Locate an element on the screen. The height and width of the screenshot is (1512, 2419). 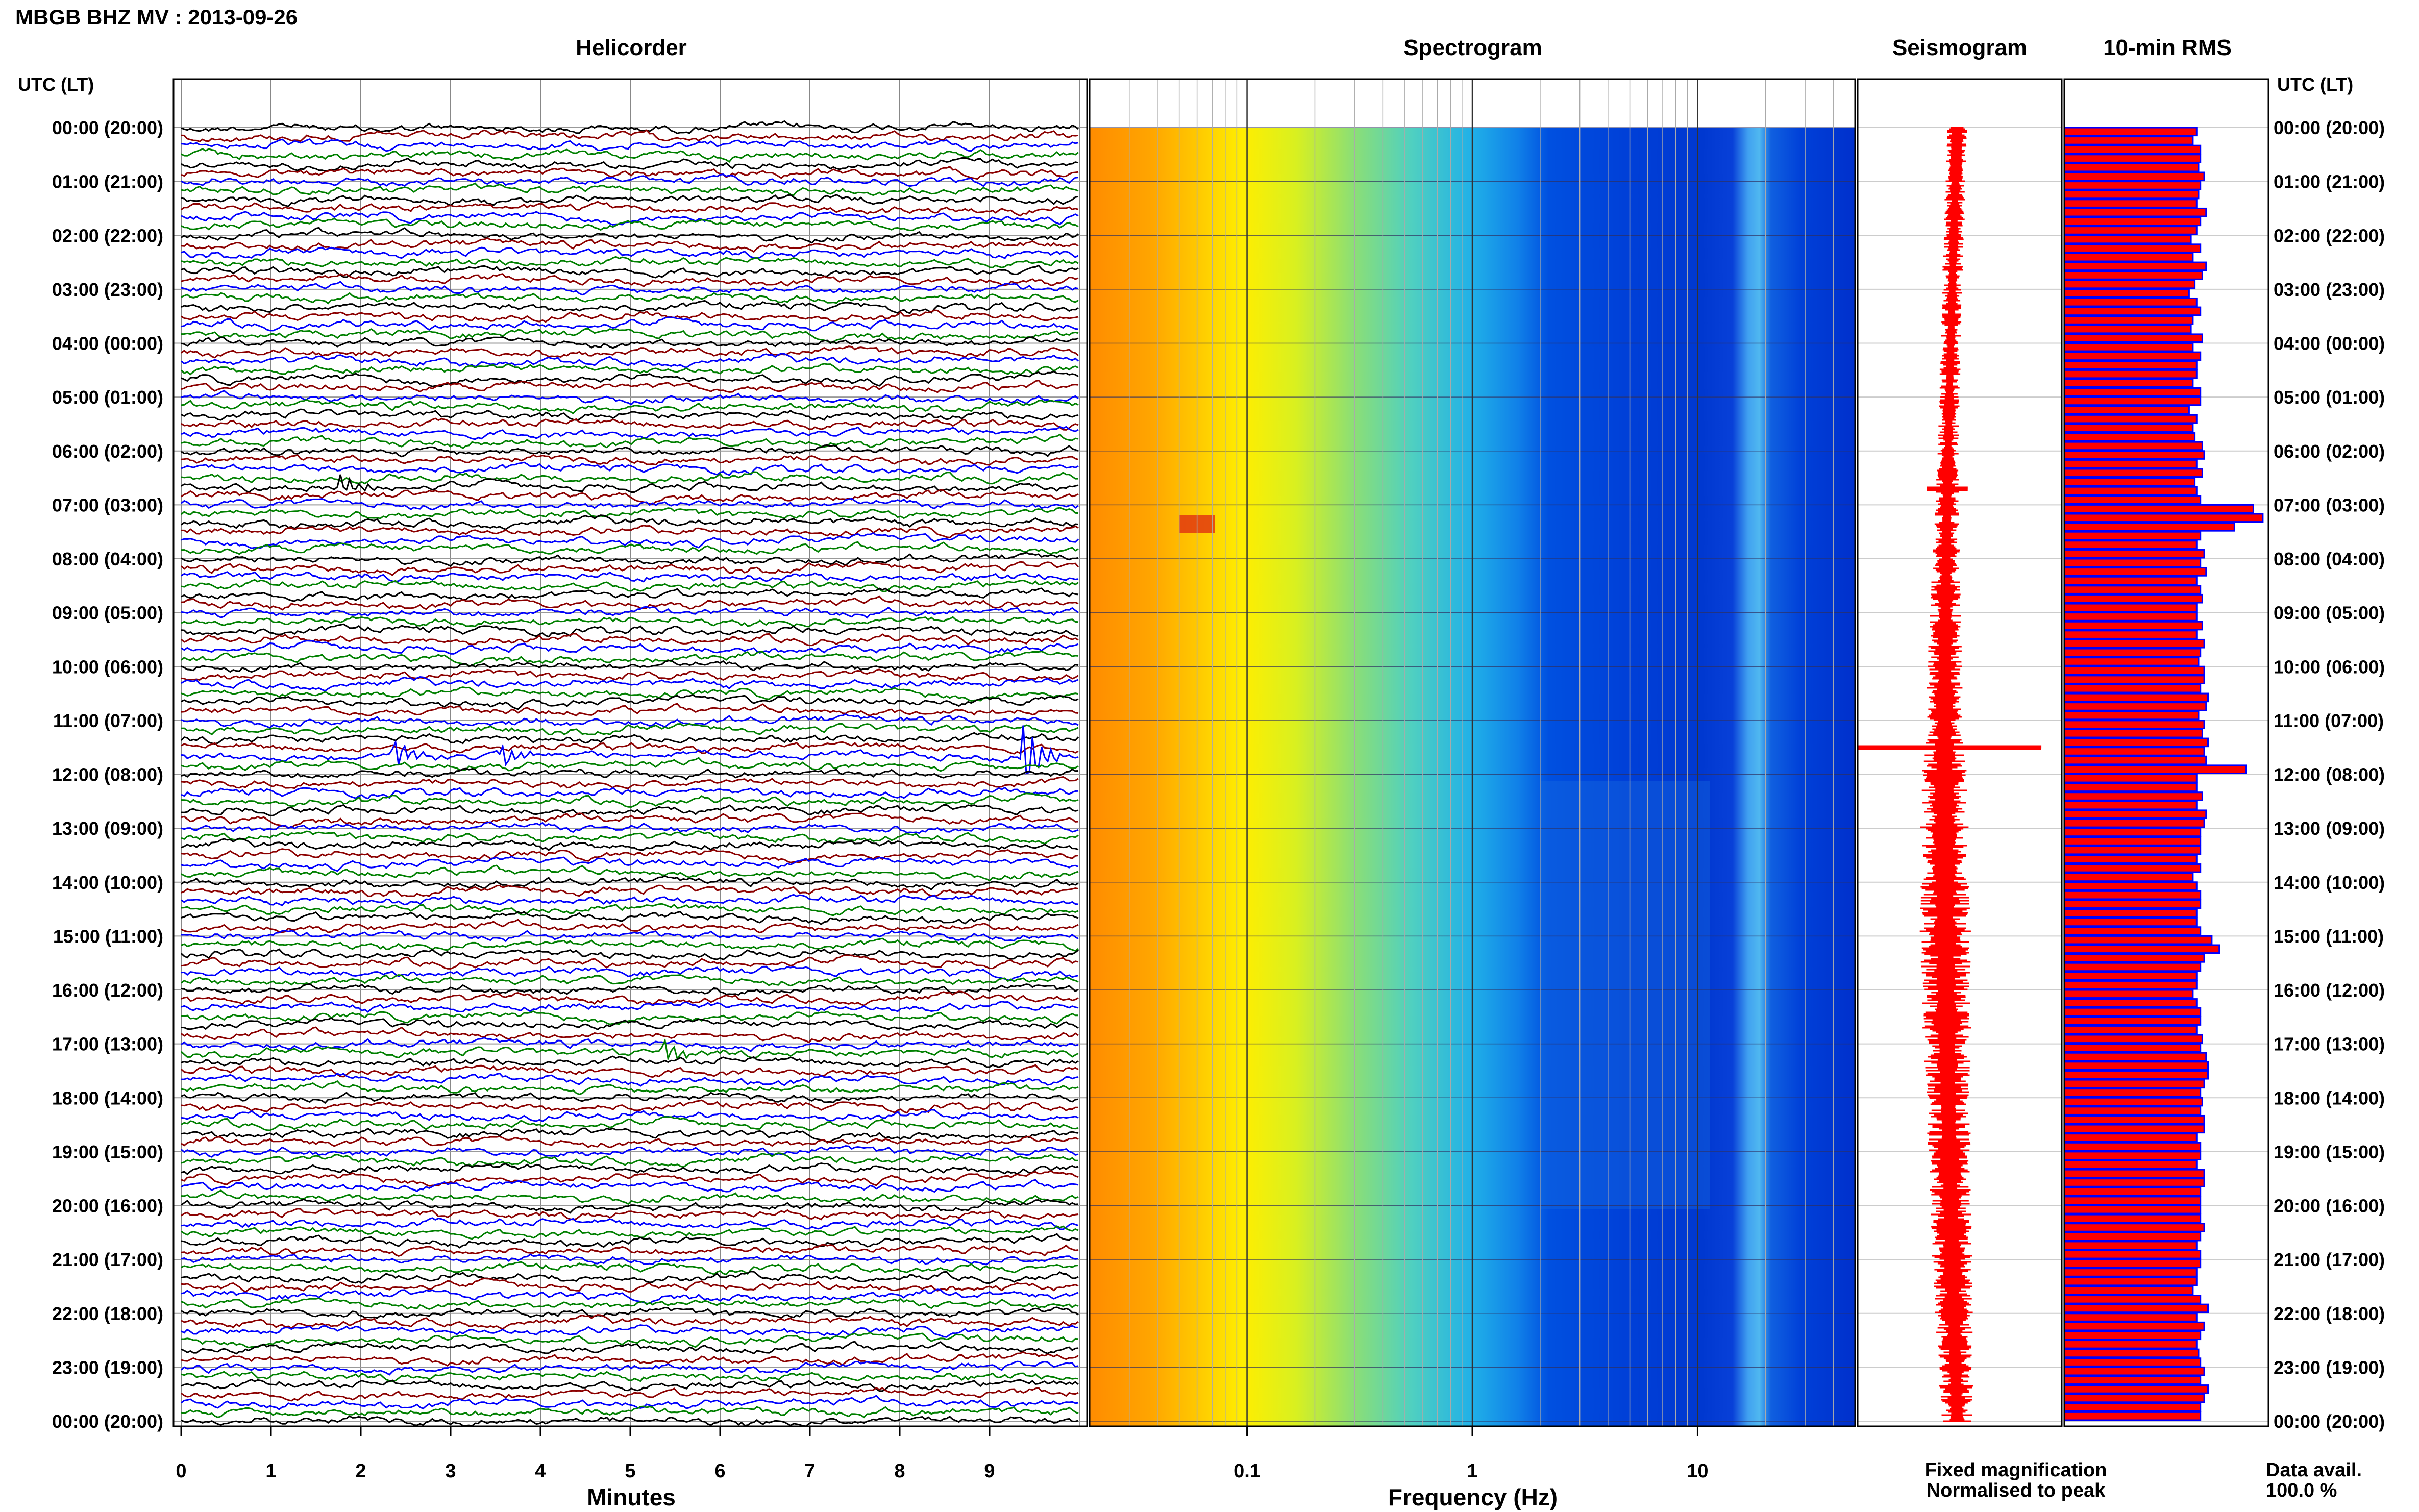
seismogram-grid is located at coordinates (1960, 774).